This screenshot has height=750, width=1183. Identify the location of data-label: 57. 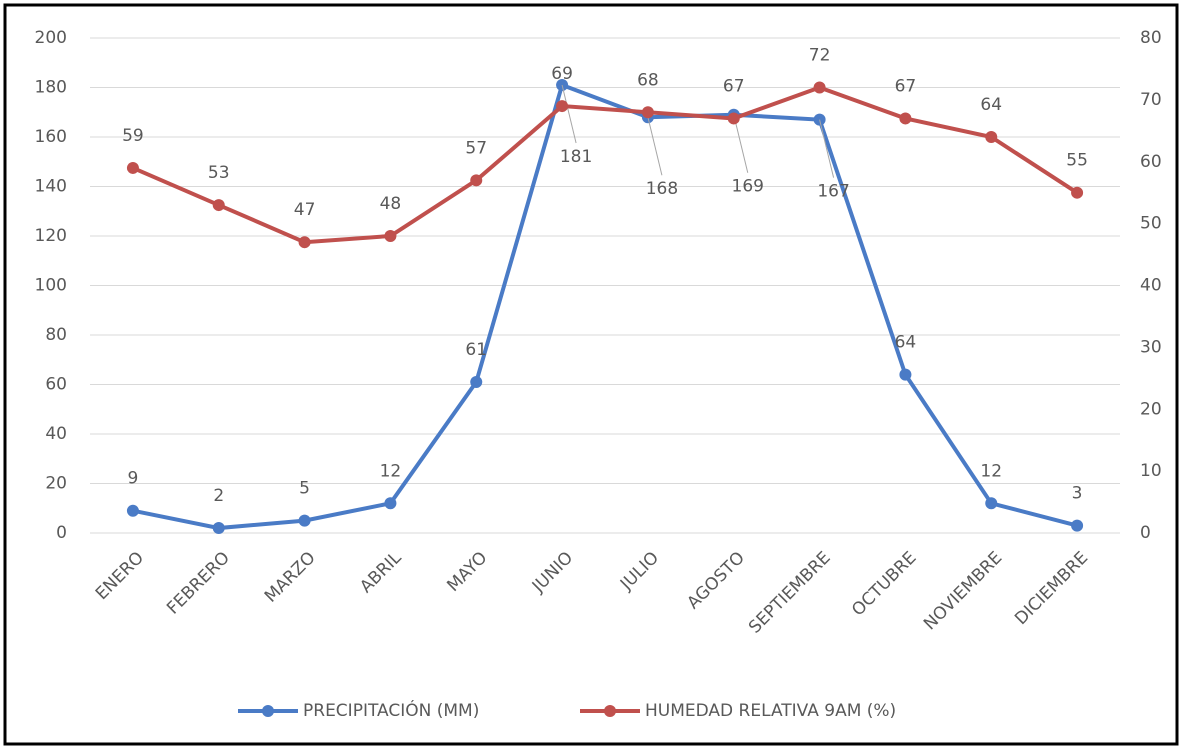
(476, 148).